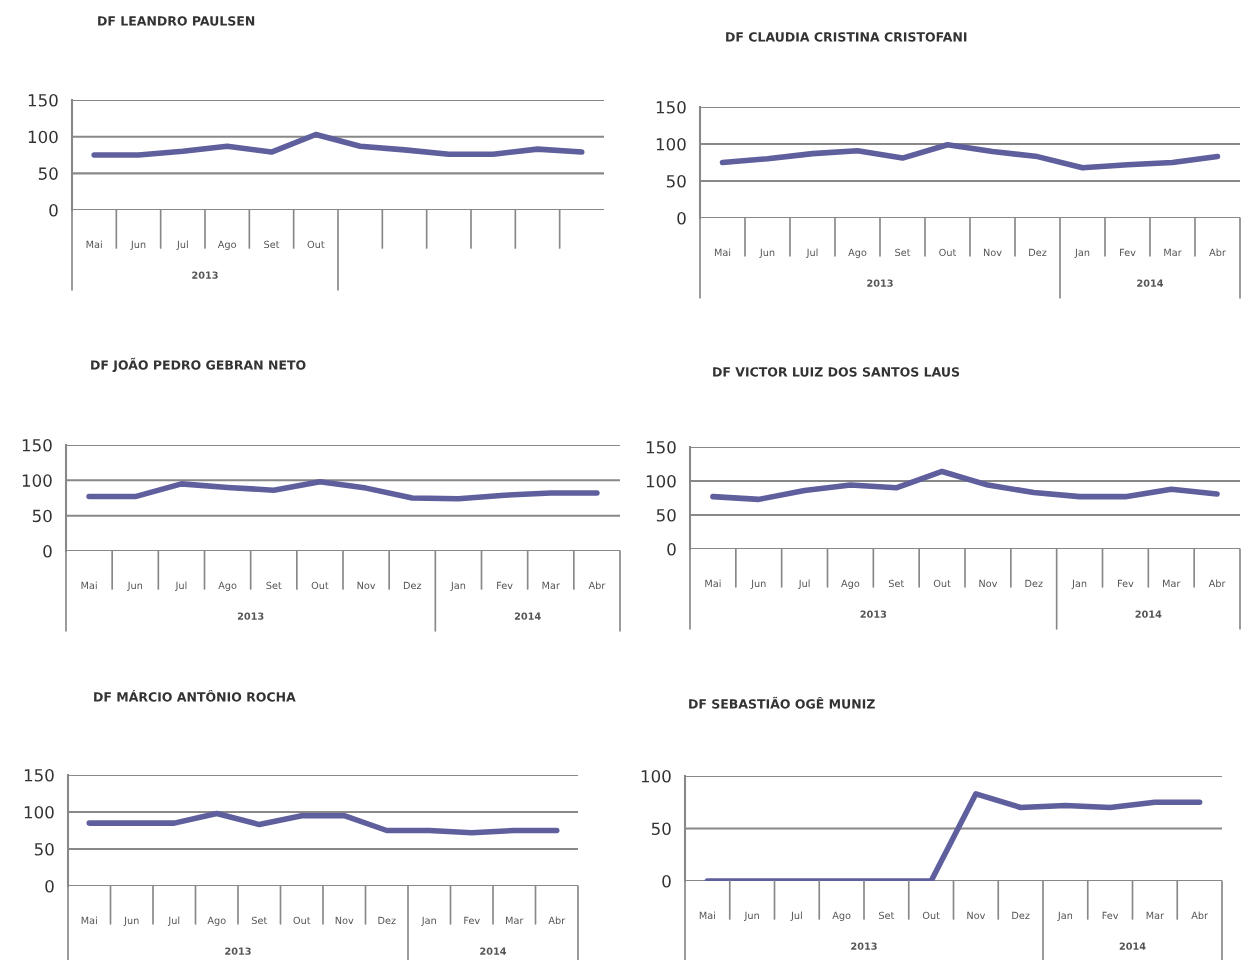 This screenshot has height=960, width=1246. Describe the element at coordinates (846, 37) in the screenshot. I see `chart-title: DF CLAUDIA CRISTINA CRISTOFANI` at that location.